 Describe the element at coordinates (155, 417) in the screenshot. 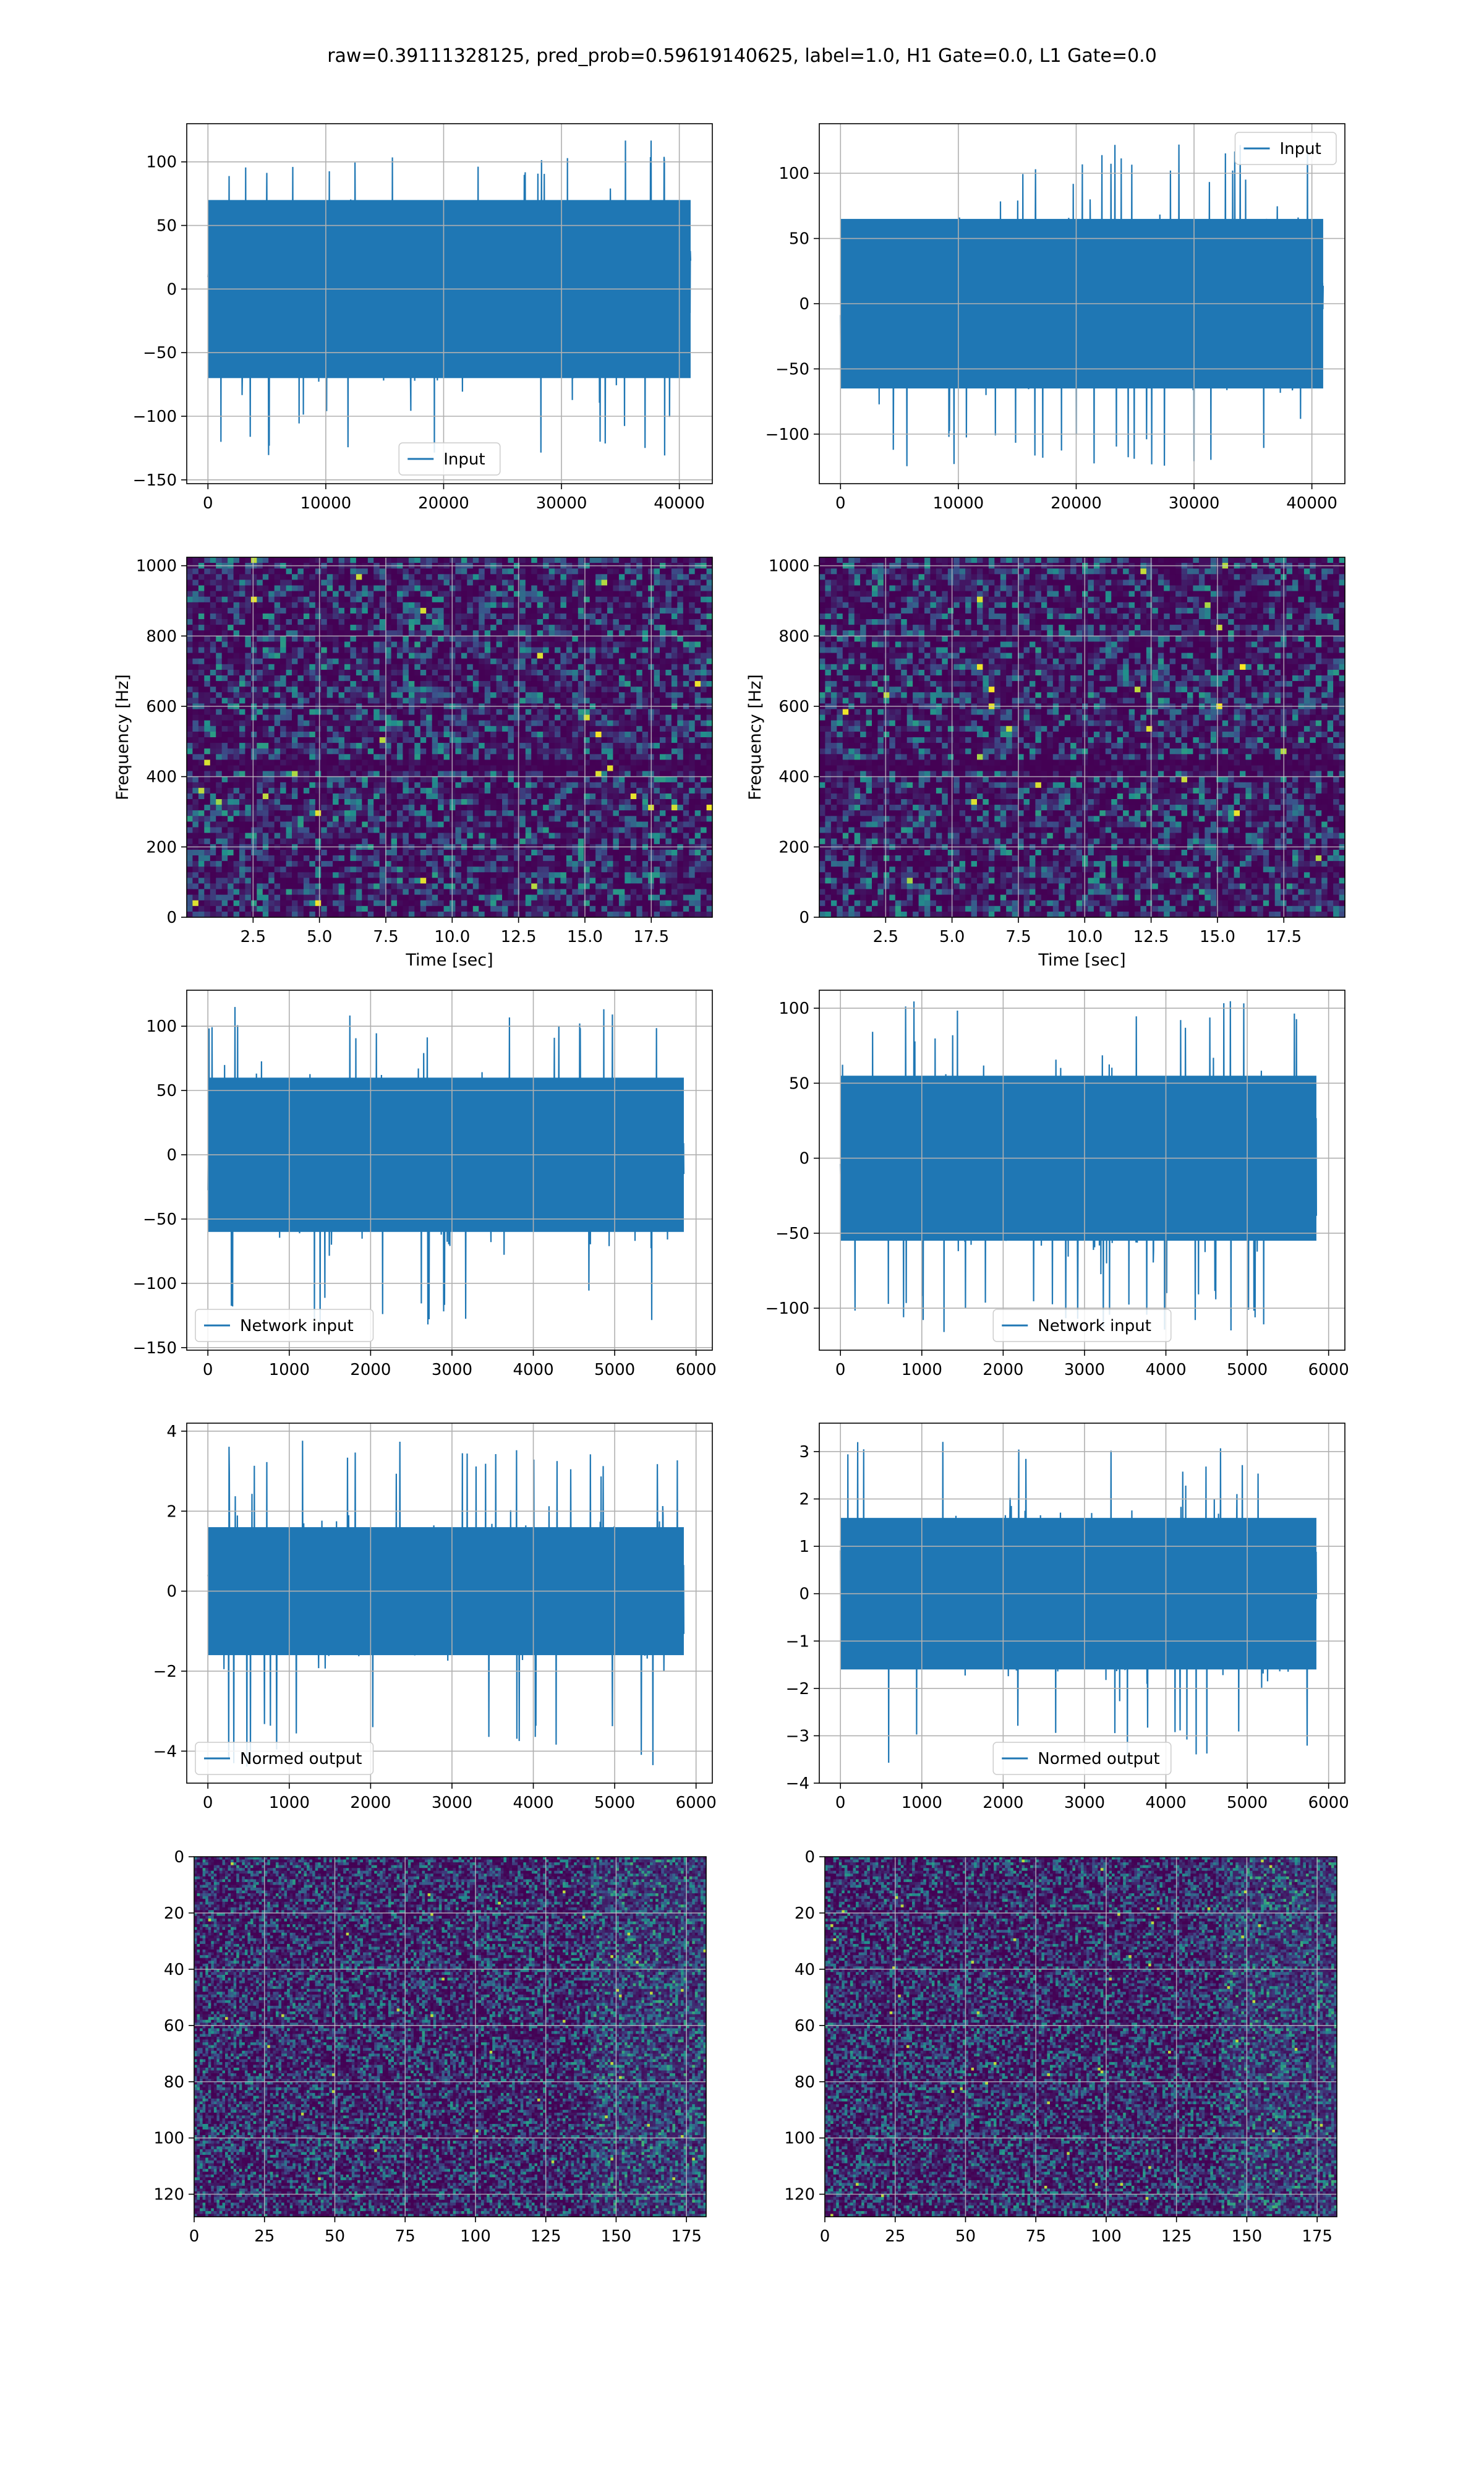

I see `h1-input-ytick-label: −100` at that location.